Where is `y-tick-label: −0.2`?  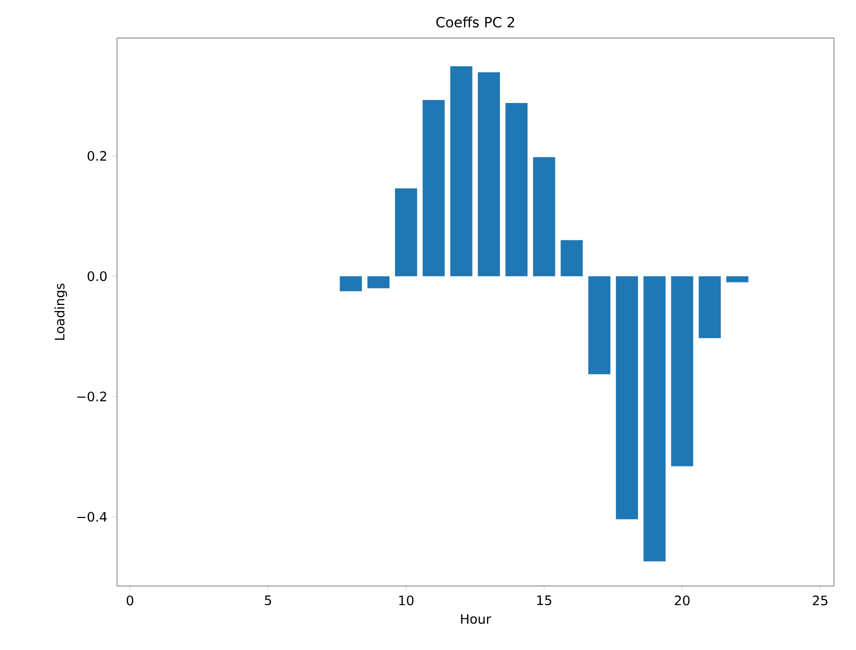 y-tick-label: −0.2 is located at coordinates (91, 397).